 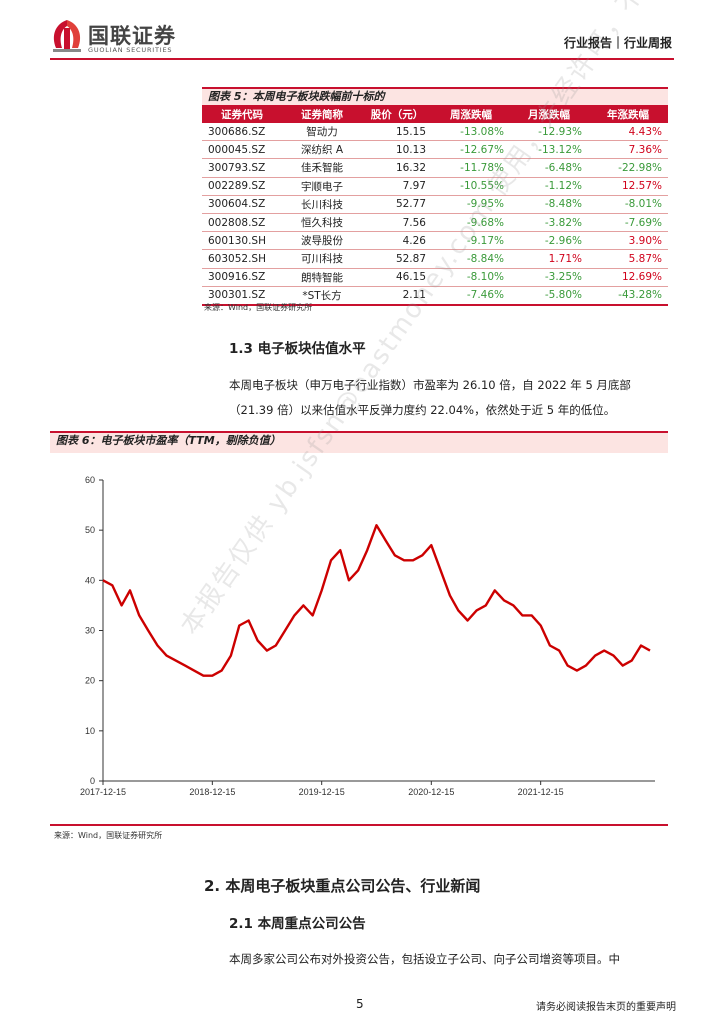 What do you see at coordinates (242, 277) in the screenshot?
I see `cell-code: 300916.SZ` at bounding box center [242, 277].